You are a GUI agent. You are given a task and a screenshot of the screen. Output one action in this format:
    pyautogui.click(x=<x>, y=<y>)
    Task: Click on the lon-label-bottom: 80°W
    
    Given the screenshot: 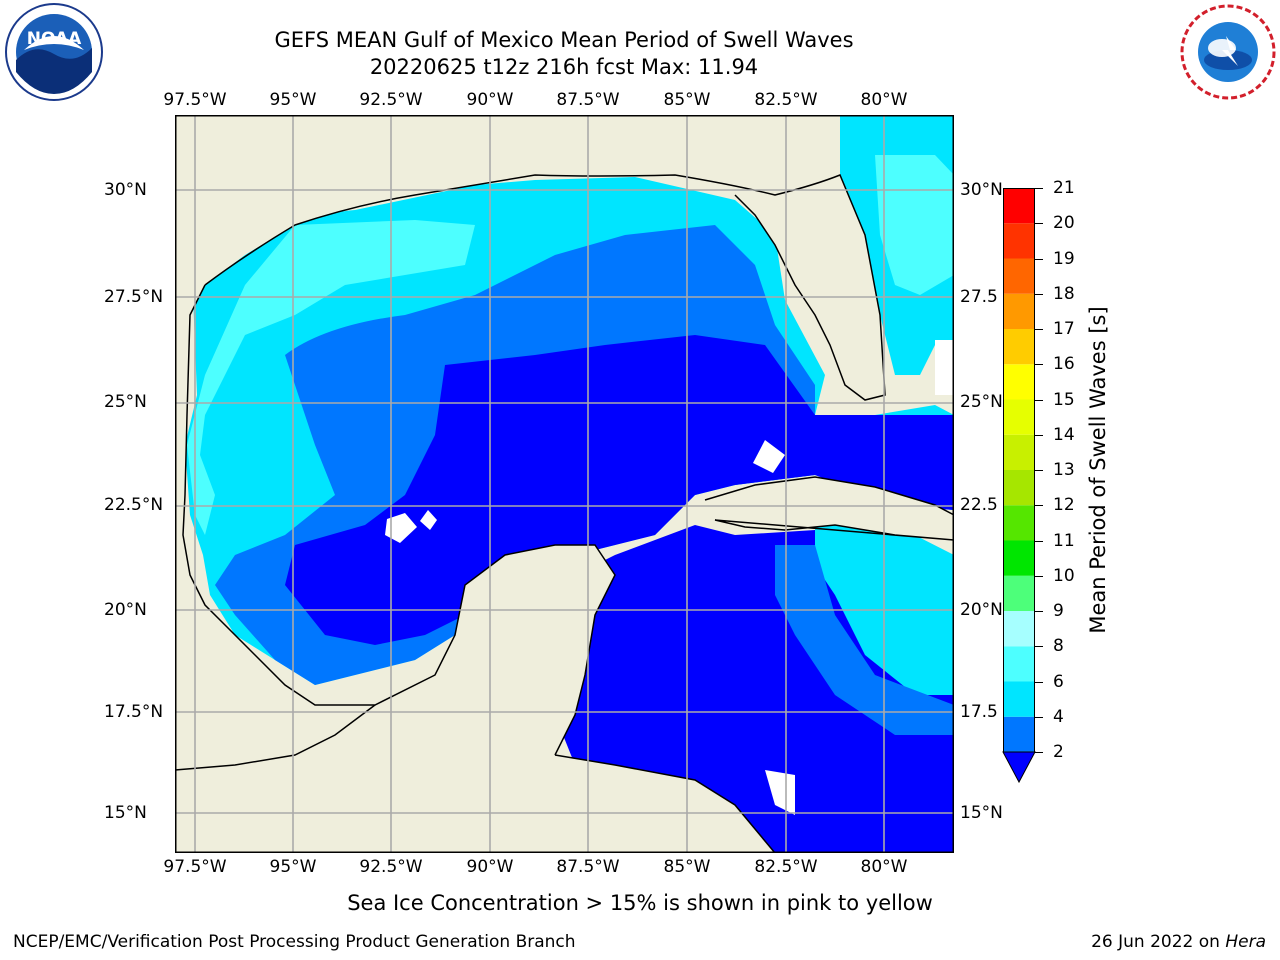 What is the action you would take?
    pyautogui.click(x=884, y=867)
    